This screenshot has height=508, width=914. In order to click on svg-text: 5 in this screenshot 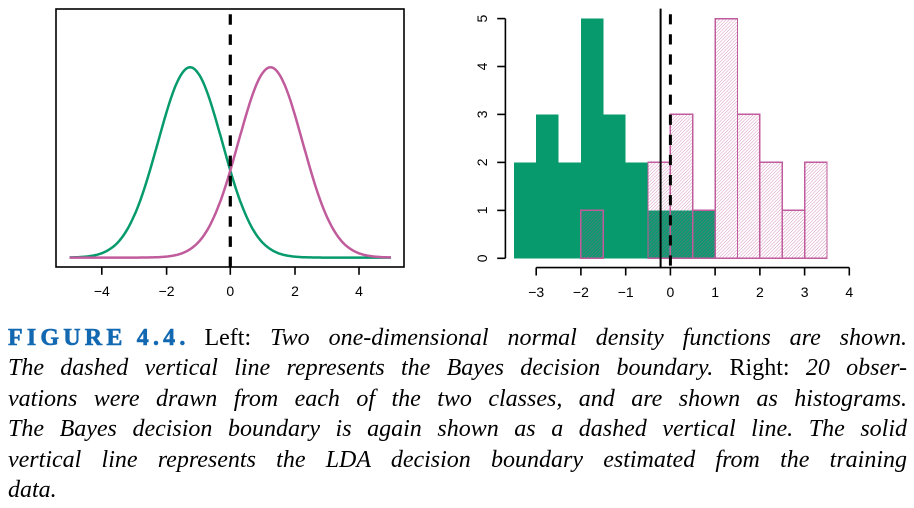, I will do `click(482, 18)`.